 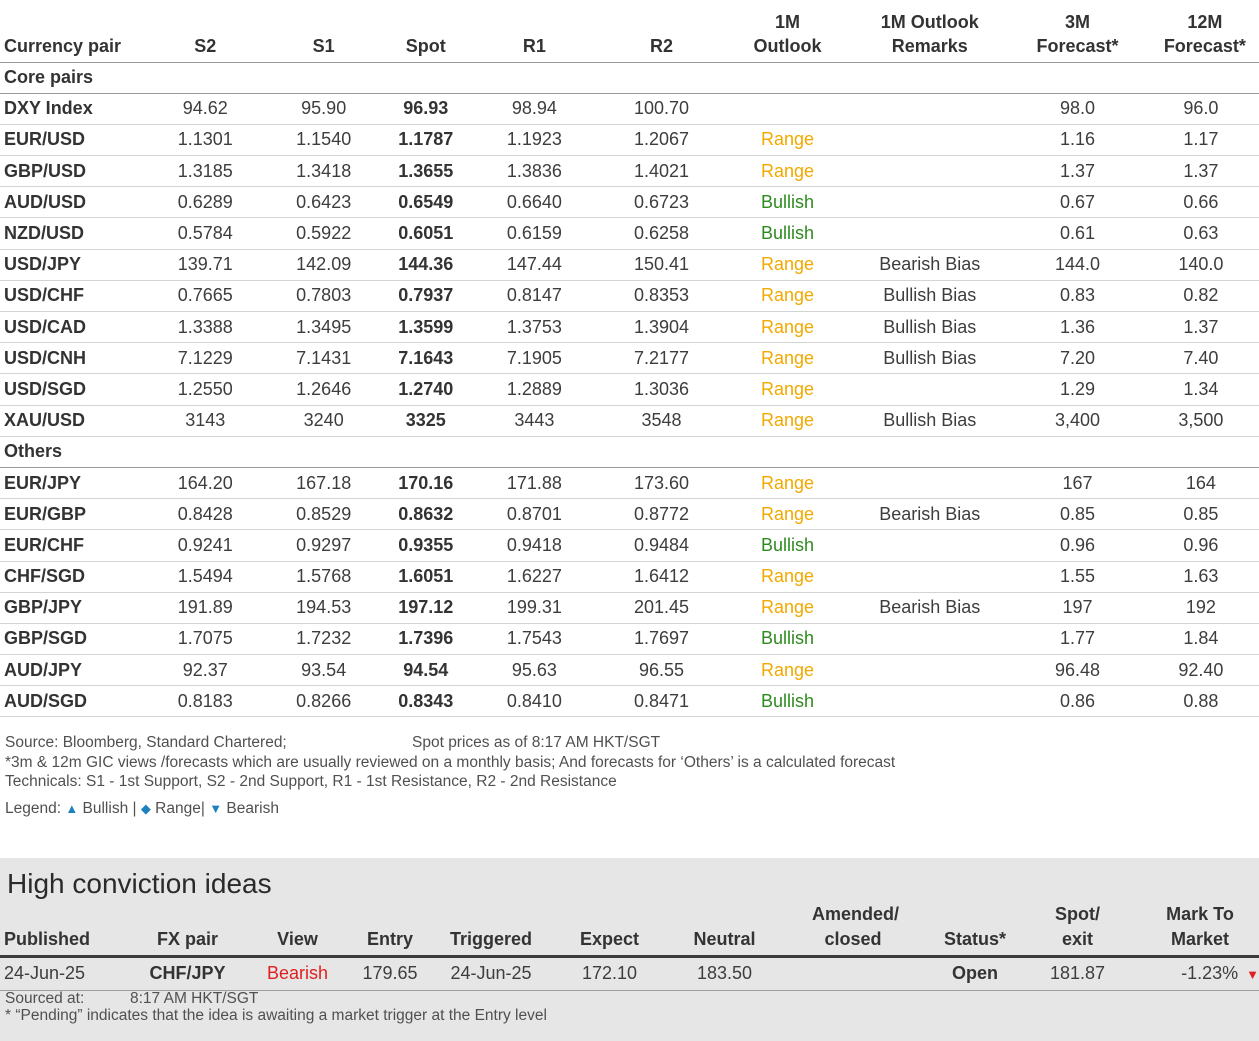 I want to click on cell-r2: 96.55, so click(x=661, y=670).